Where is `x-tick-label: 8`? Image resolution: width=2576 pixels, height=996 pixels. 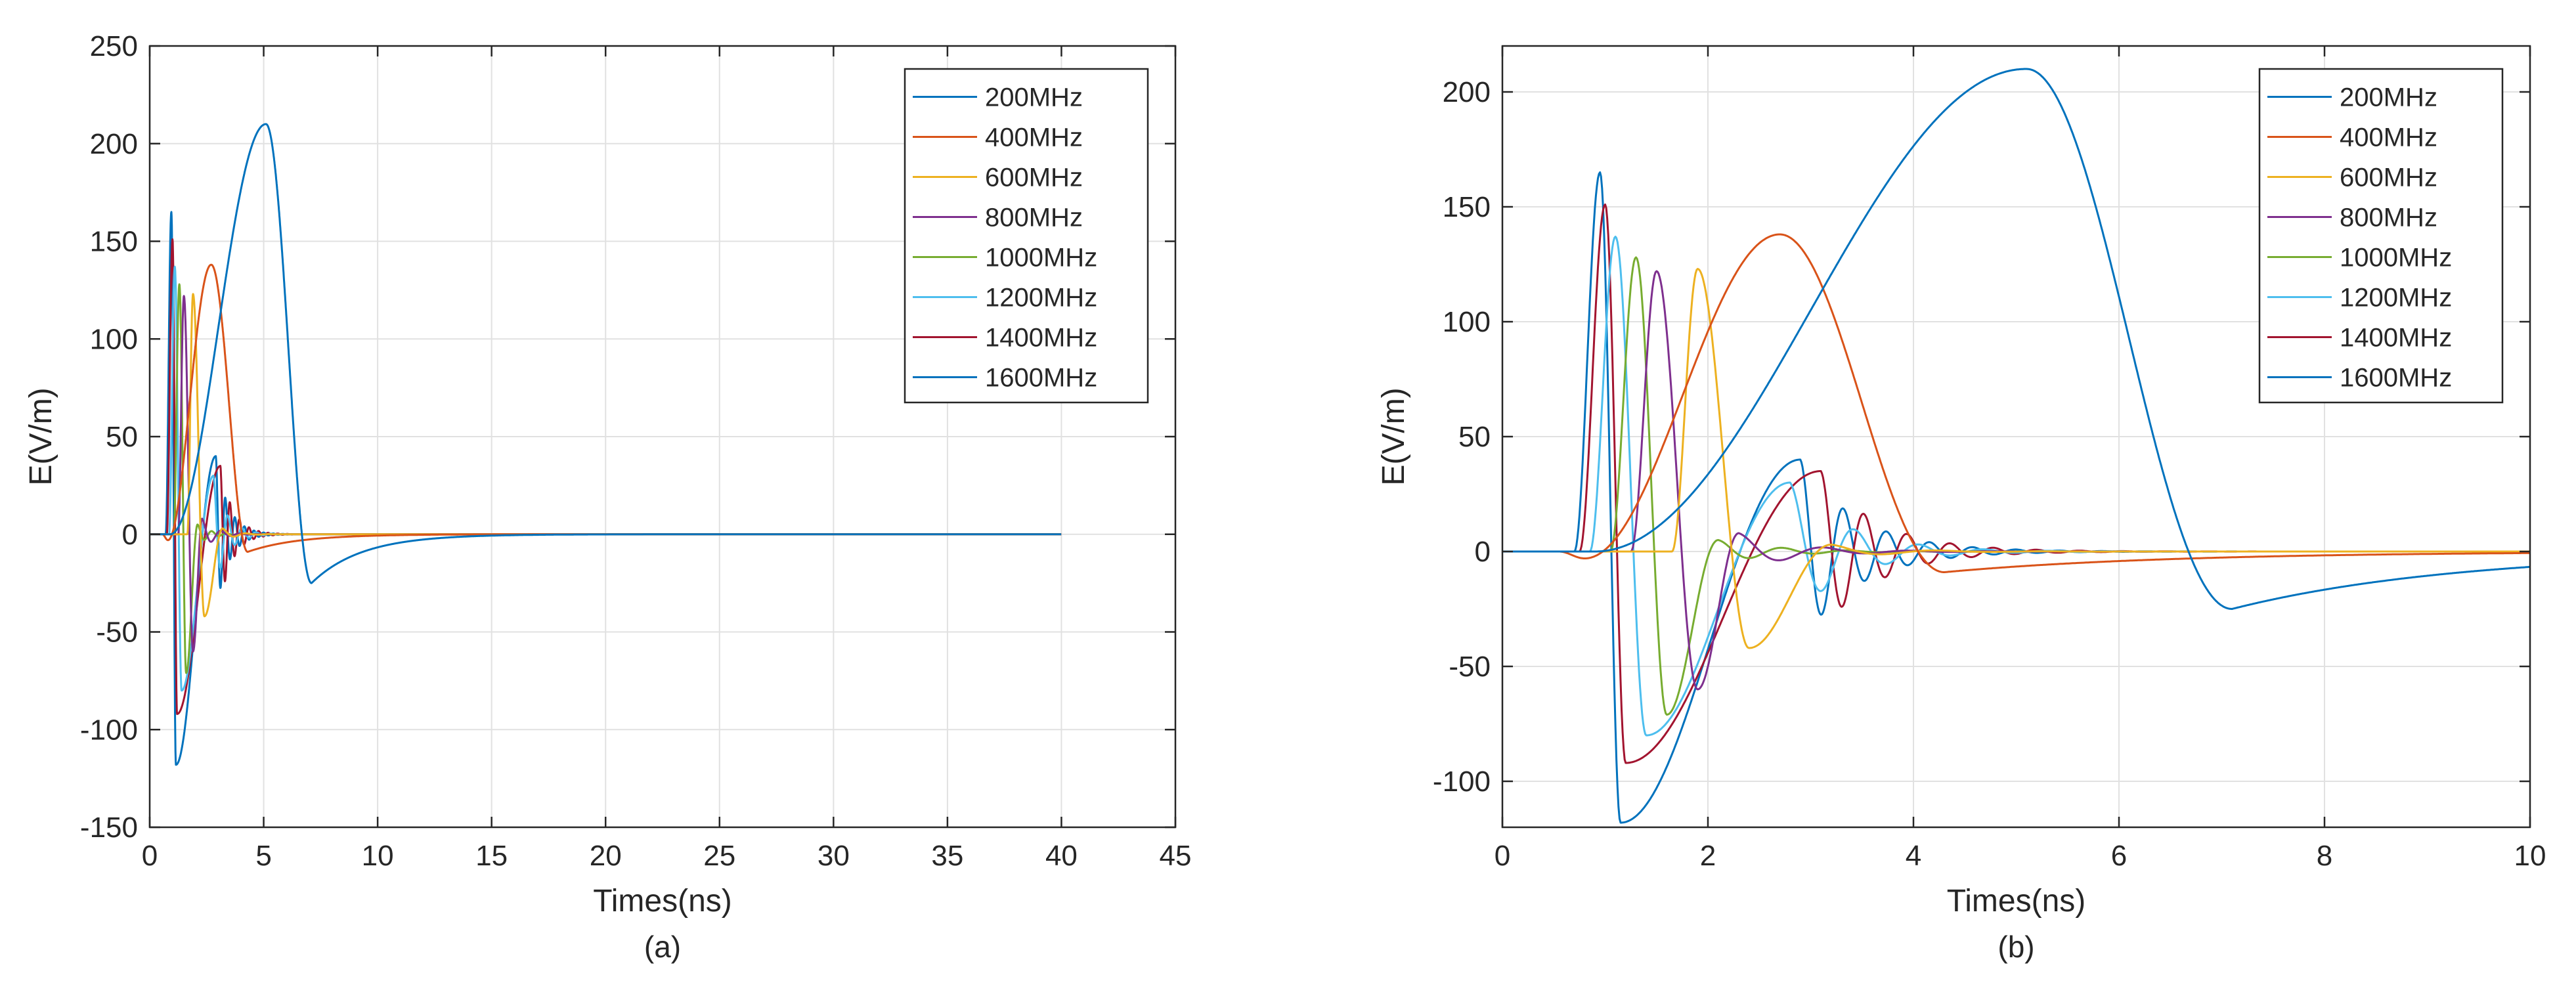 x-tick-label: 8 is located at coordinates (2324, 856).